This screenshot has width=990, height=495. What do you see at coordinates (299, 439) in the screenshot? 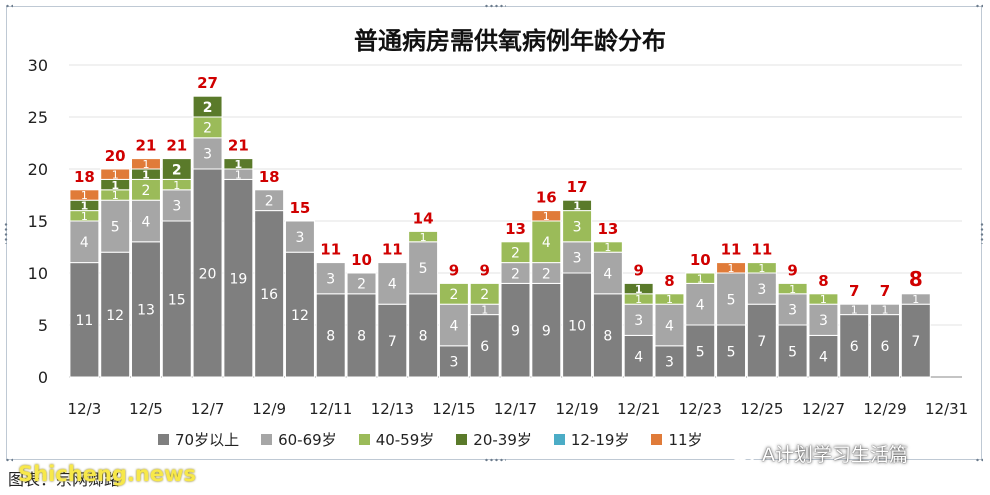
I see `legend-item: 60-69岁` at bounding box center [299, 439].